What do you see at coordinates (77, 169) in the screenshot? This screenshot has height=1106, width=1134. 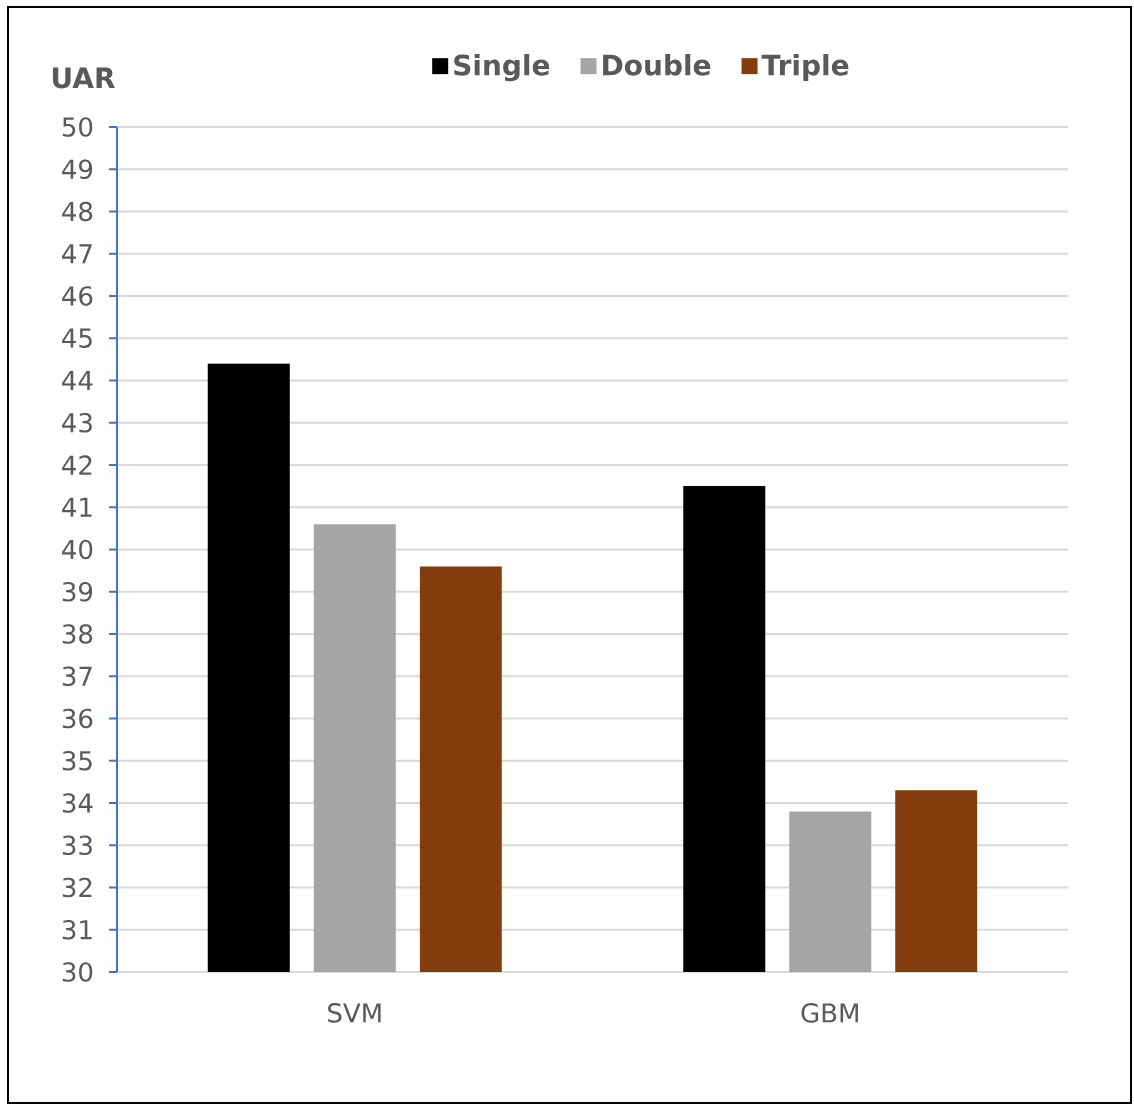 I see `y-tick-label: 49` at bounding box center [77, 169].